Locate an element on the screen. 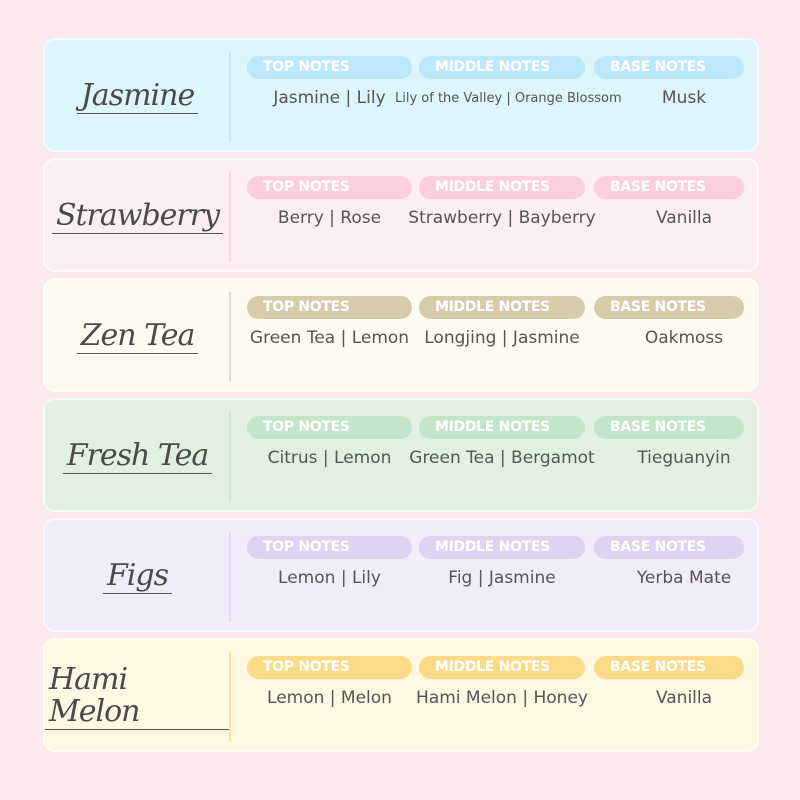  fragrance-name-text: Hami Melon is located at coordinates (137, 697).